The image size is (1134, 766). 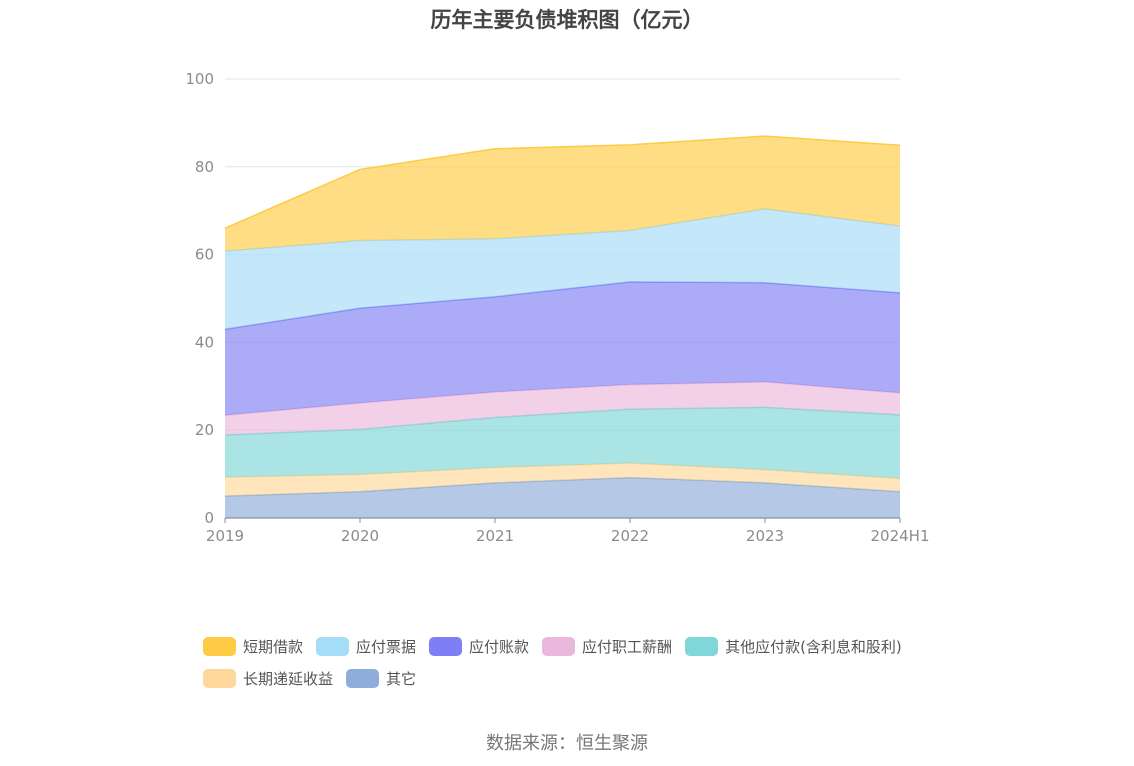 I want to click on y-tick-label: 60, so click(x=204, y=255).